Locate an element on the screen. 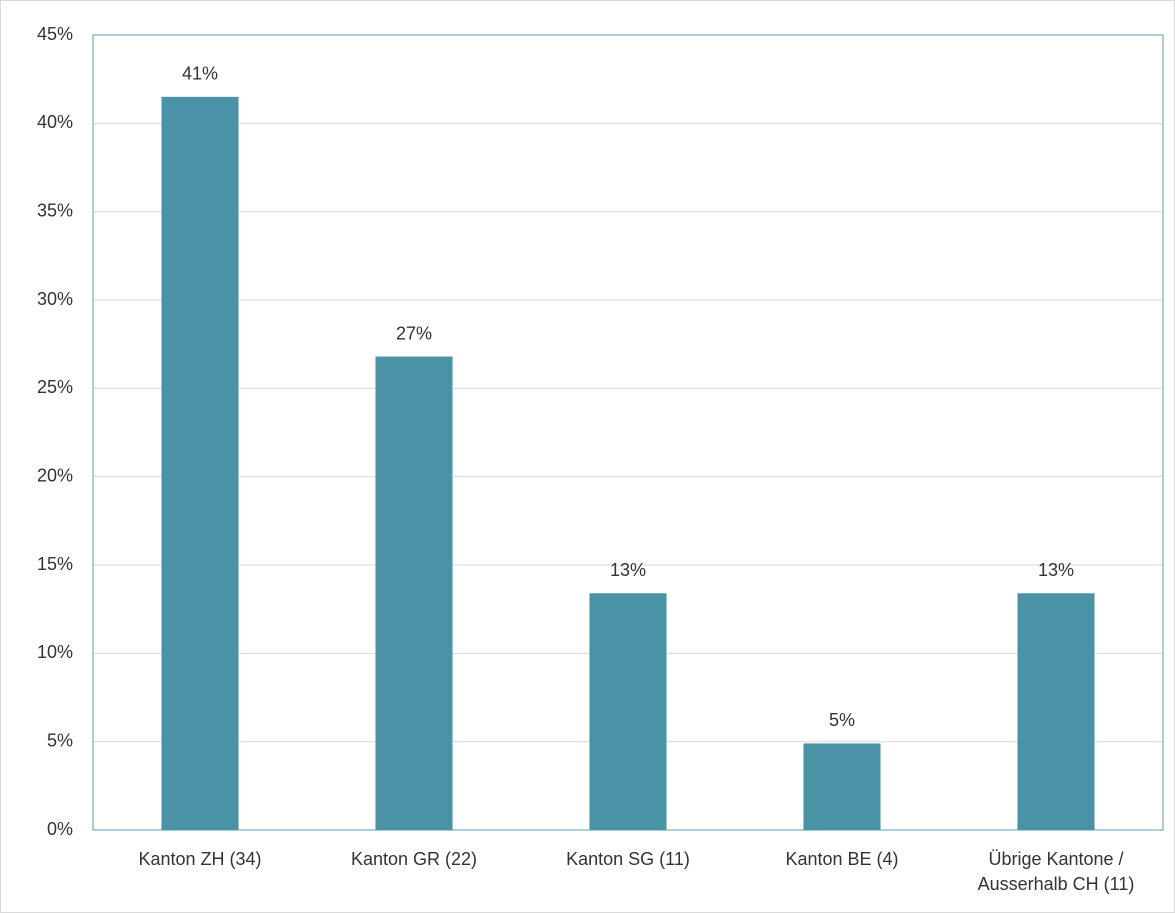  x-tick-label: Kanton BE (4) is located at coordinates (841, 859).